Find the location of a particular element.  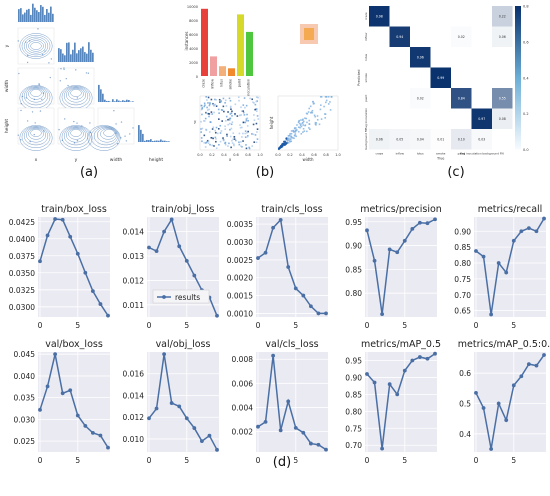

x-class-label: inflow is located at coordinates (400, 154).